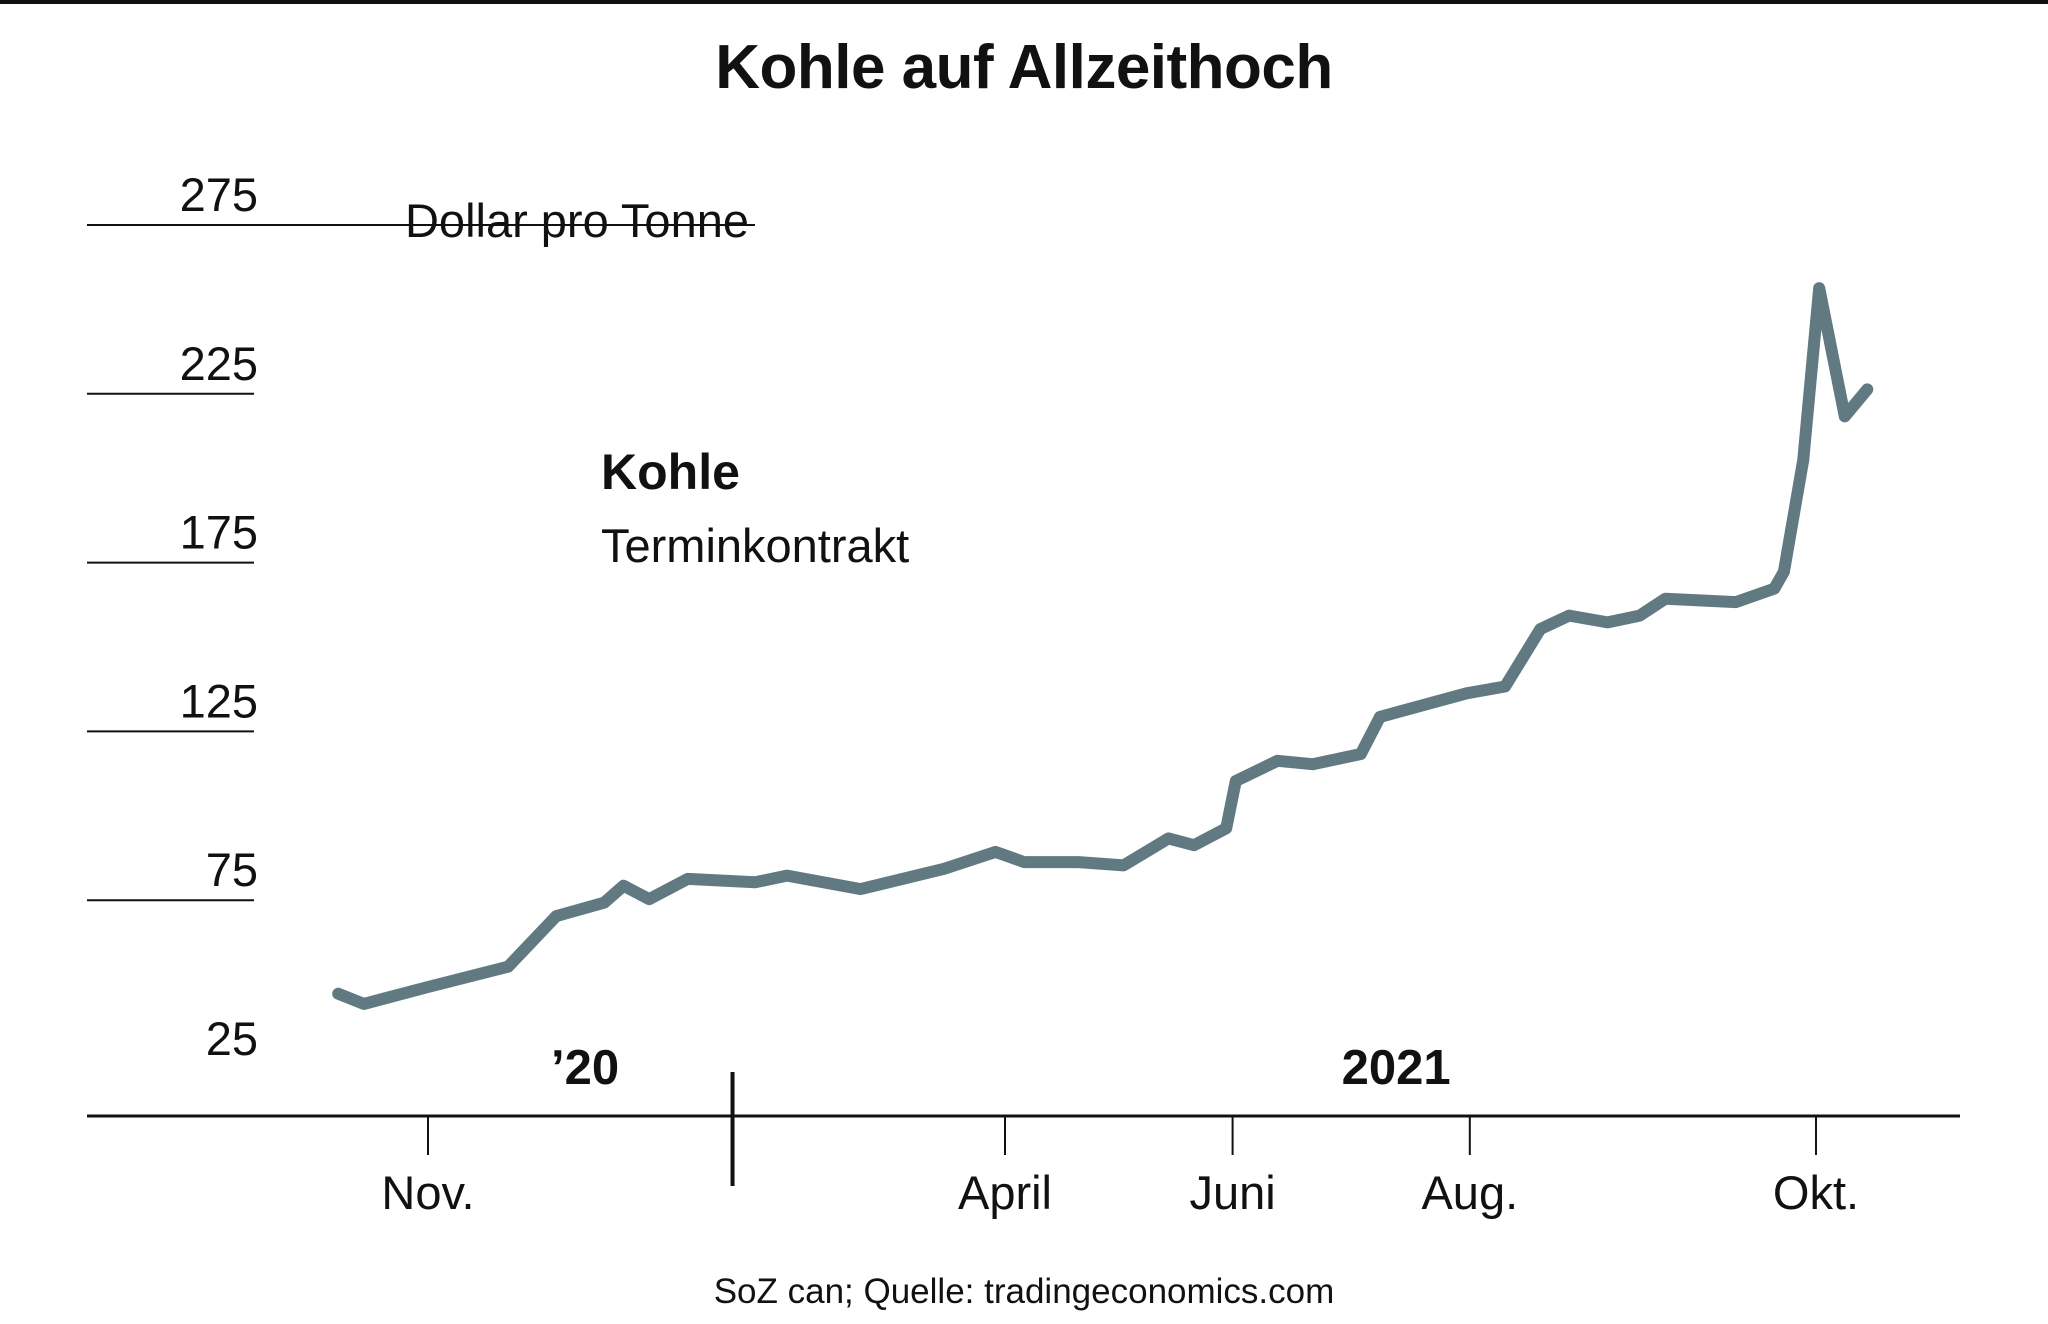 The height and width of the screenshot is (1324, 2048). I want to click on y-tick-label: 75, so click(232, 869).